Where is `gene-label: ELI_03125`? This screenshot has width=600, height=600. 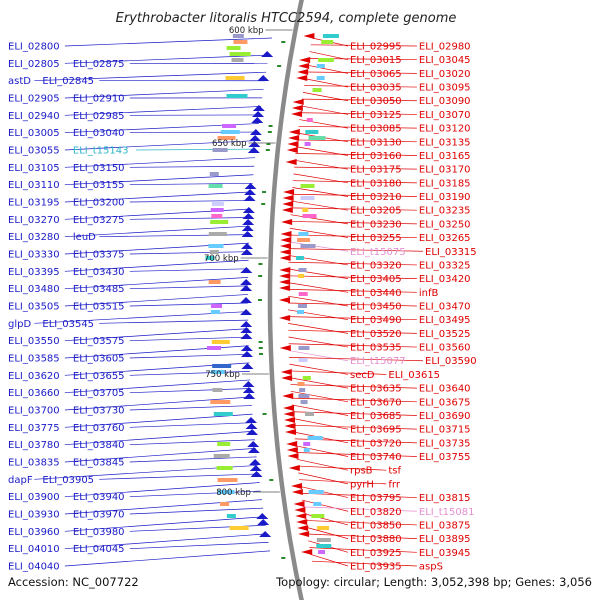
gene-label: ELI_03125 is located at coordinates (376, 115).